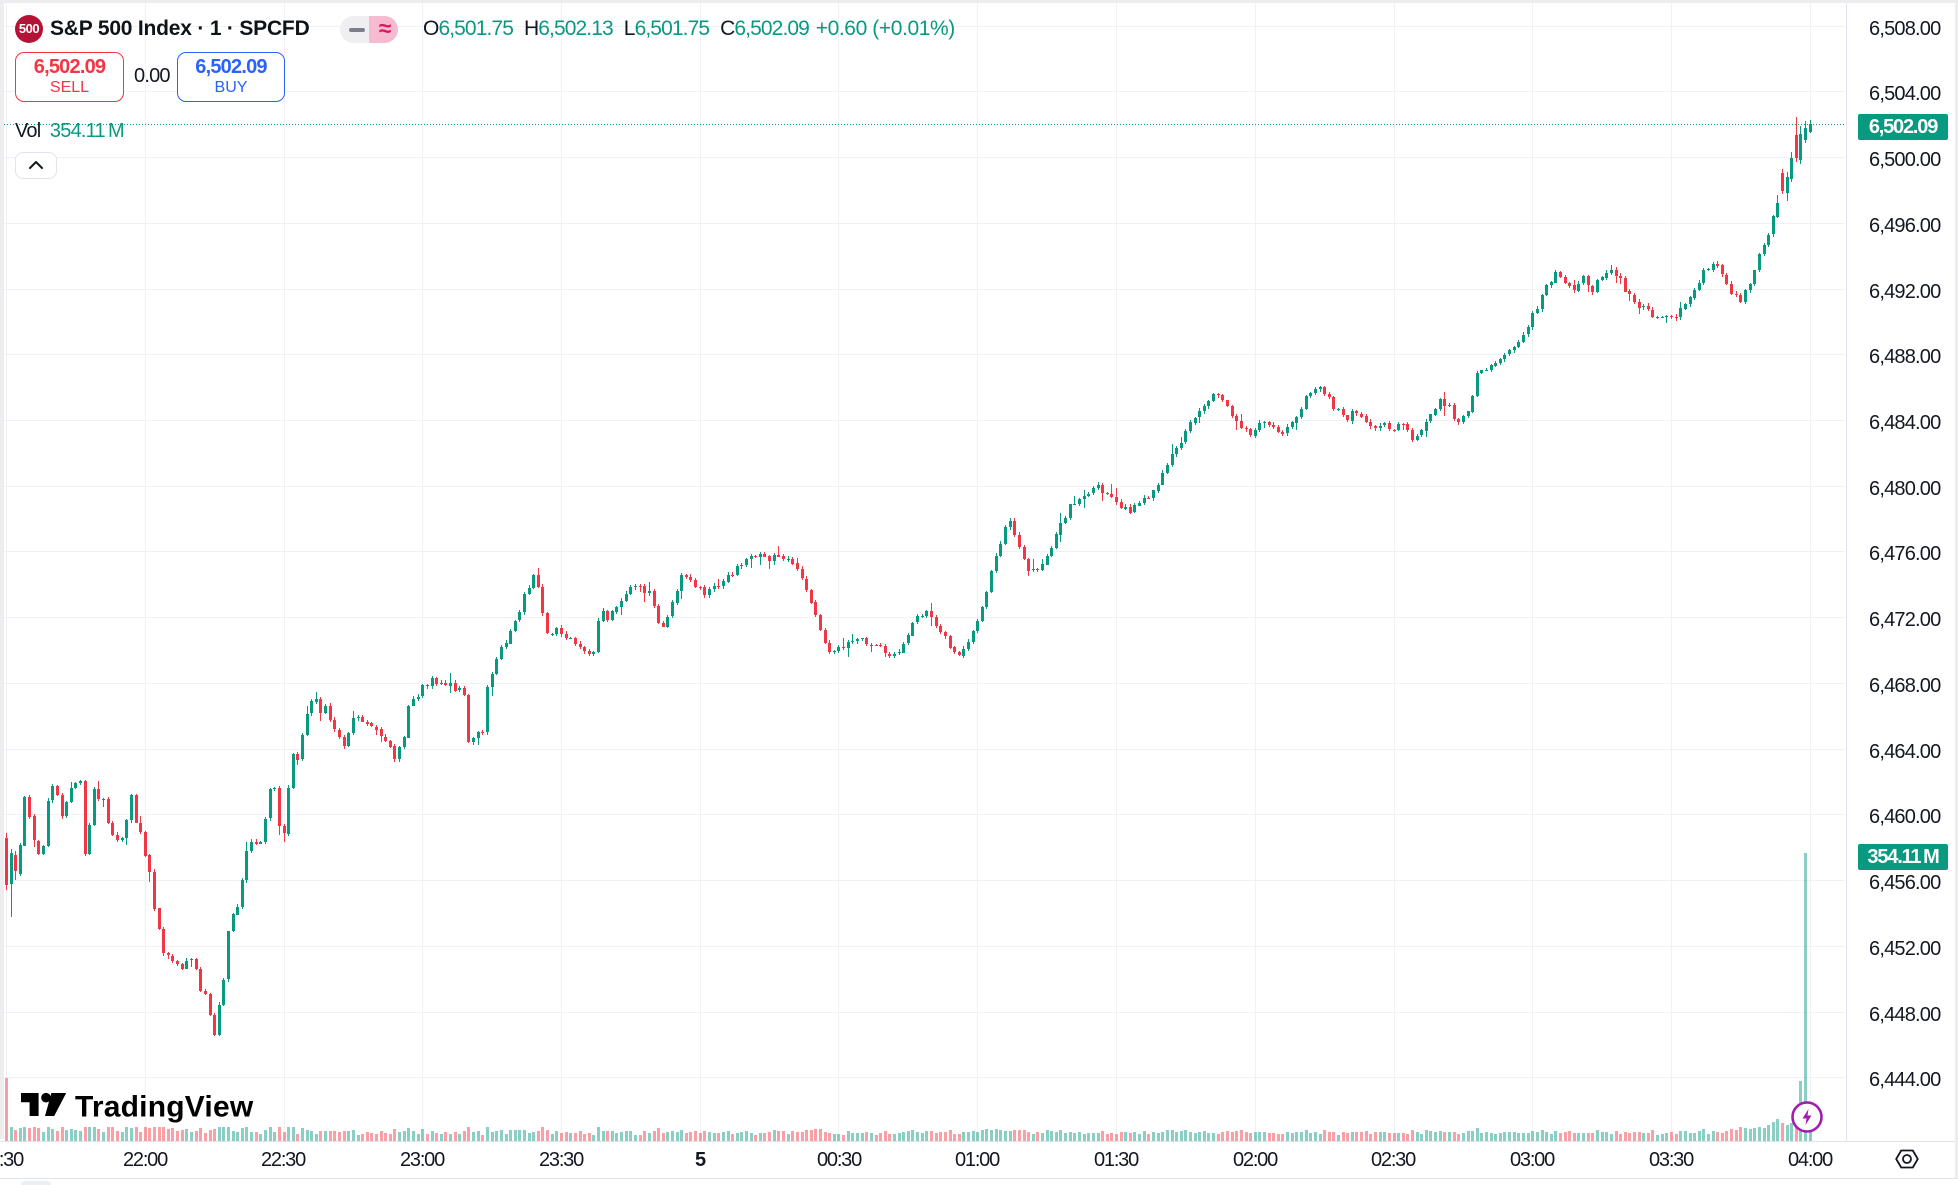 This screenshot has width=1958, height=1185. What do you see at coordinates (164, 1107) in the screenshot?
I see `svg-text: TradingView` at bounding box center [164, 1107].